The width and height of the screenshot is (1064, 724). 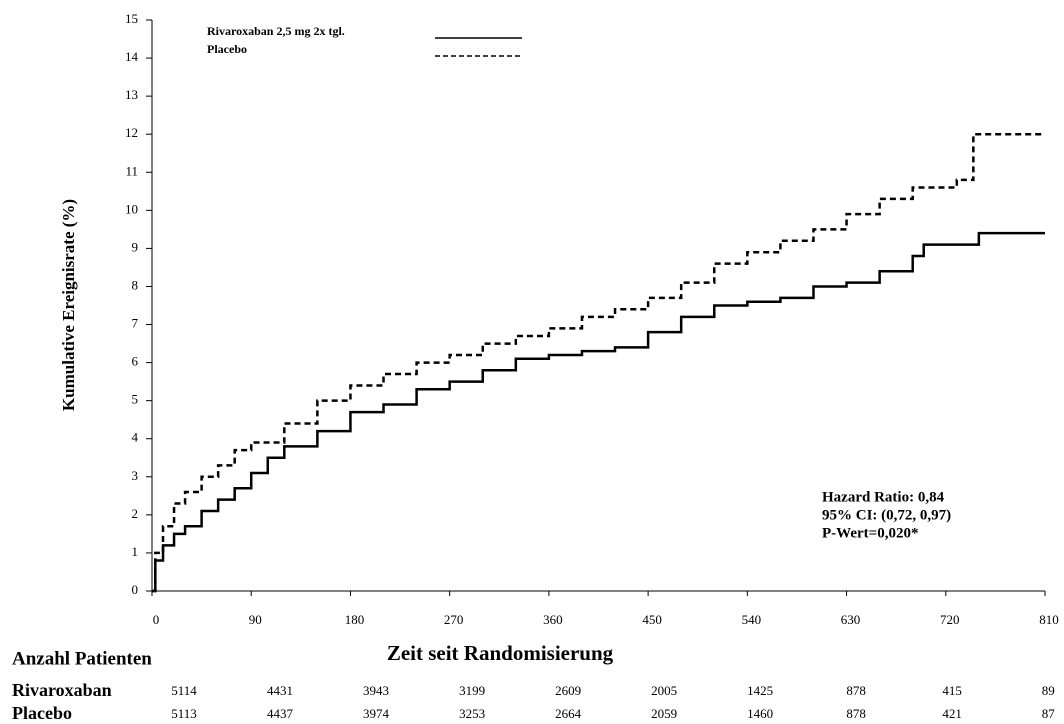 I want to click on risk-value: 4437, so click(x=280, y=713).